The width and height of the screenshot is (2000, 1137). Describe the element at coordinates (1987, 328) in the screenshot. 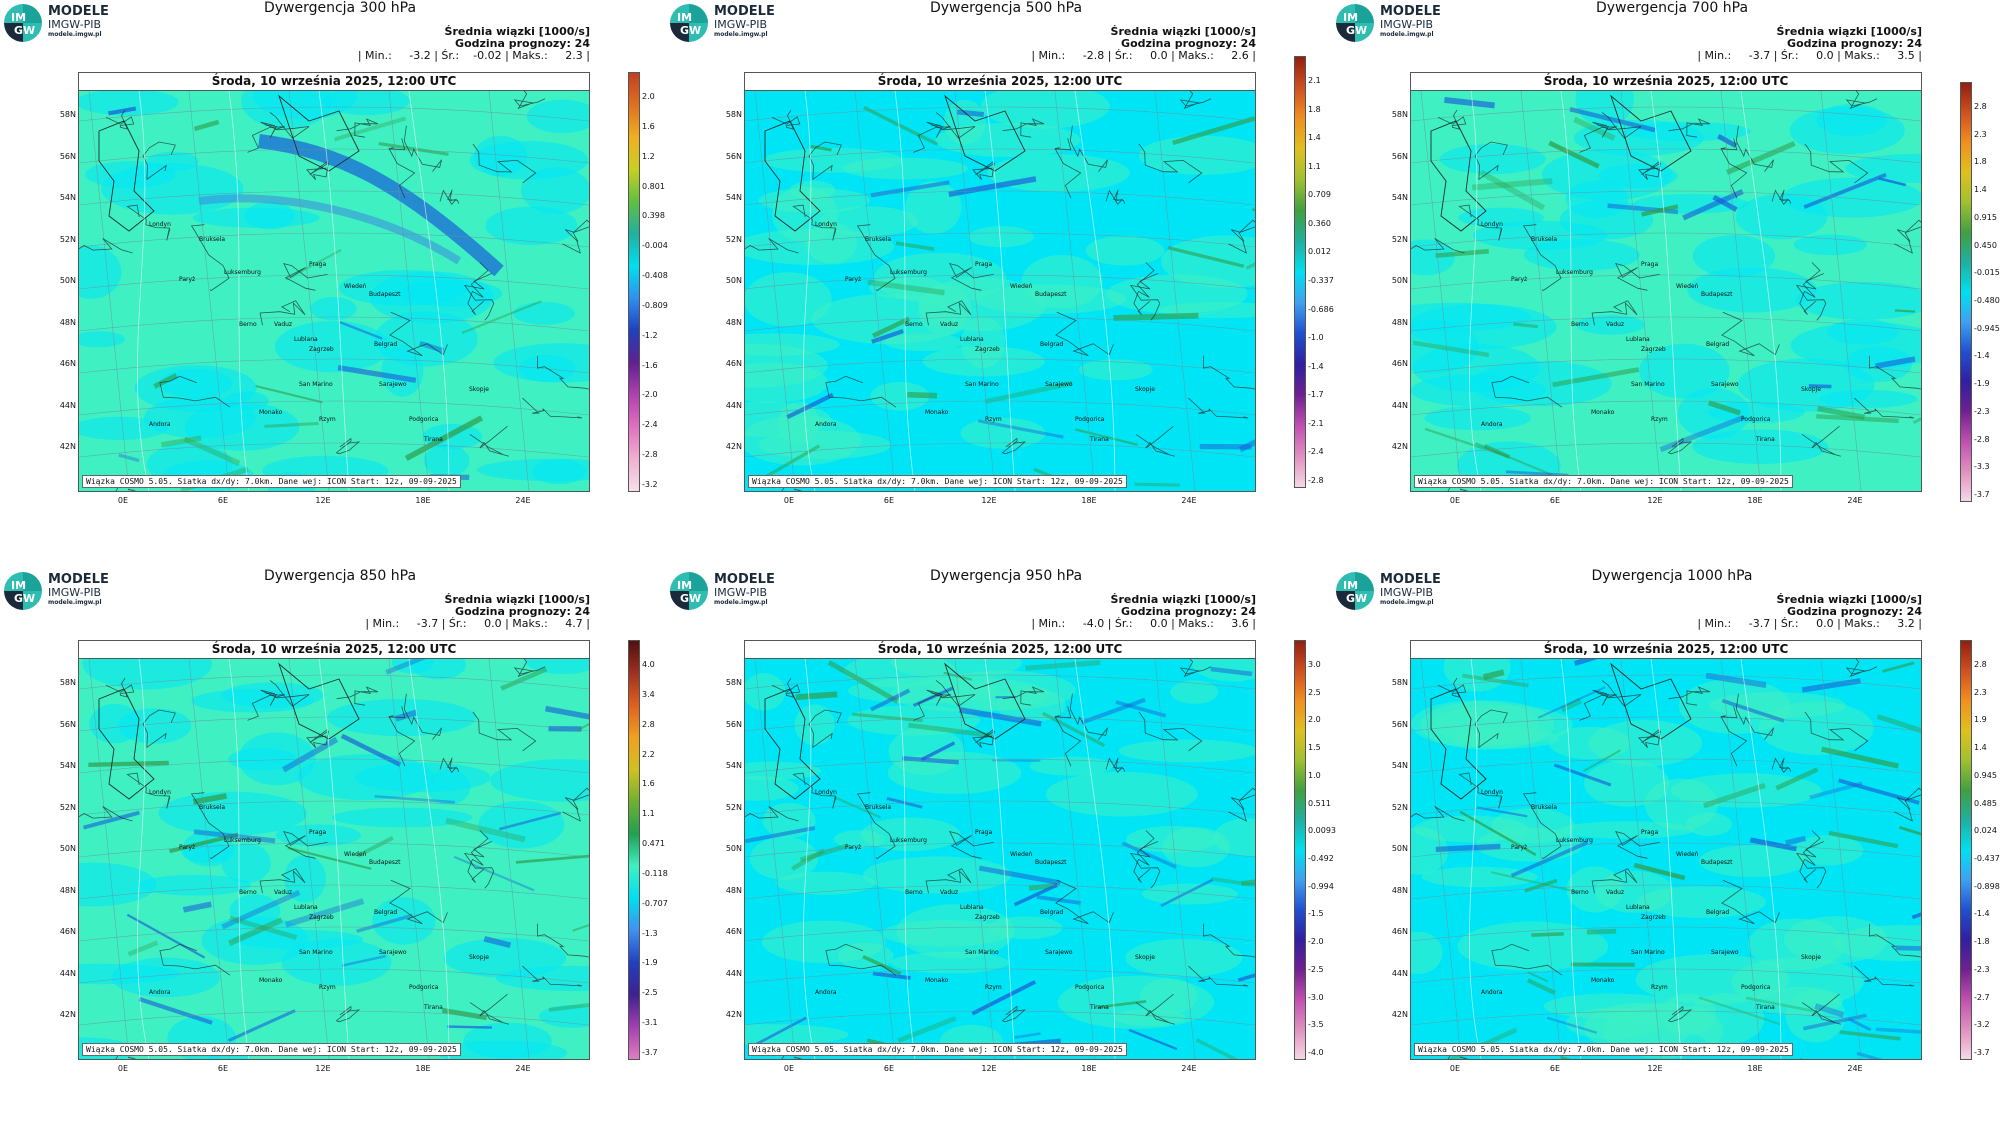

I see `colorbar-tick: -0.945` at that location.